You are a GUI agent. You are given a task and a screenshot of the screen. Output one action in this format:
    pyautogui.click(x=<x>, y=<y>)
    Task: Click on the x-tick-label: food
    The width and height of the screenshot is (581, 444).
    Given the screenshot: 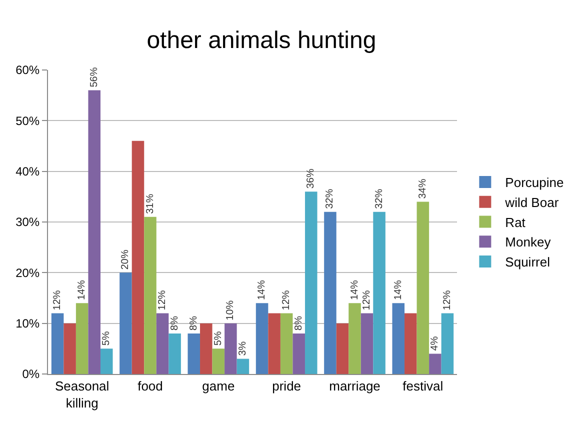 What is the action you would take?
    pyautogui.click(x=150, y=386)
    